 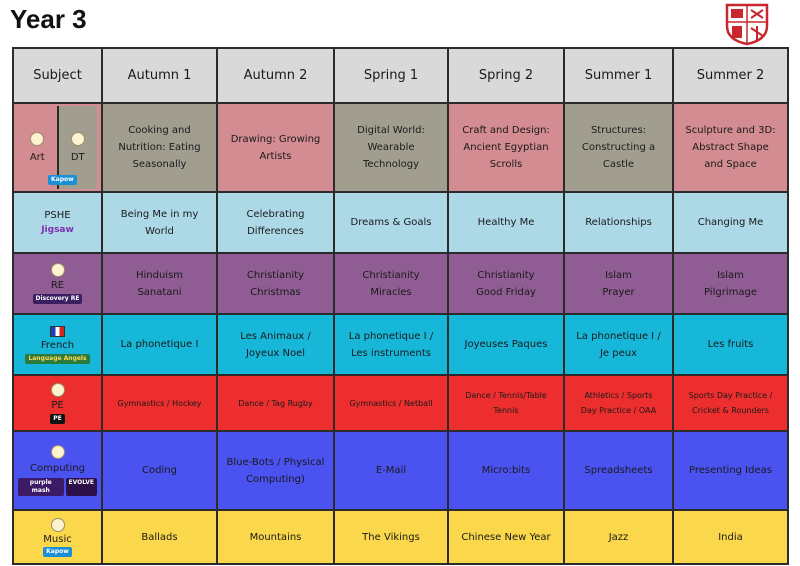 I want to click on table-cell: Joyeuses Paques, so click(x=506, y=344).